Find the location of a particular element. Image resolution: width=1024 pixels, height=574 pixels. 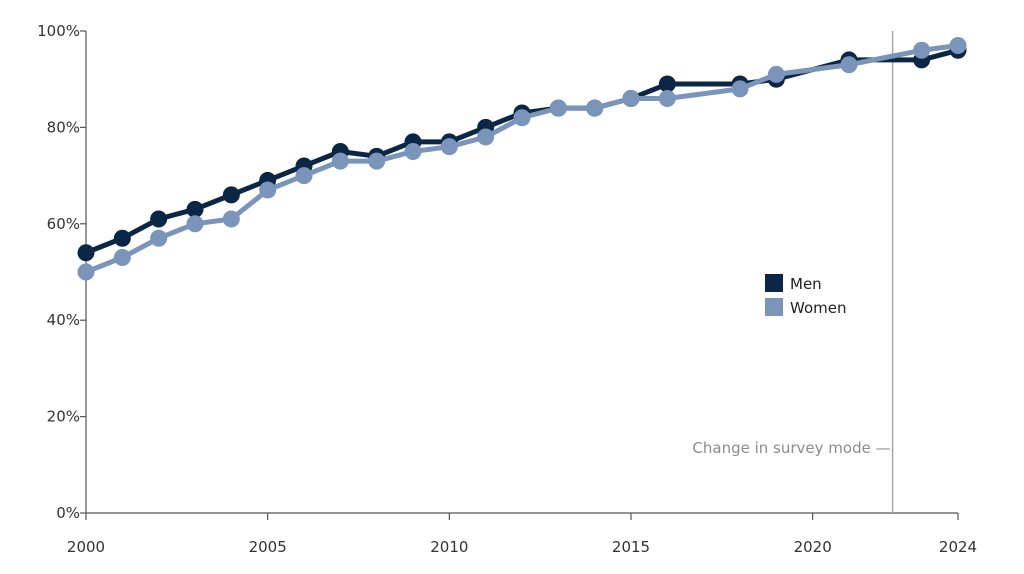

x-ticks: 2000 2005 2010 2015 2020 2024 is located at coordinates (522, 534).